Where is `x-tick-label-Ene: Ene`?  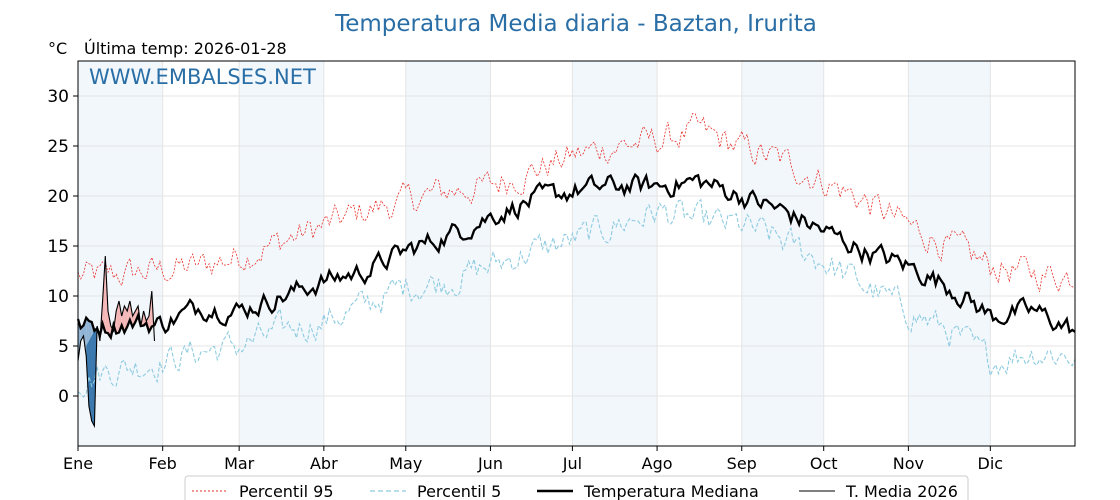 x-tick-label-Ene: Ene is located at coordinates (78, 463).